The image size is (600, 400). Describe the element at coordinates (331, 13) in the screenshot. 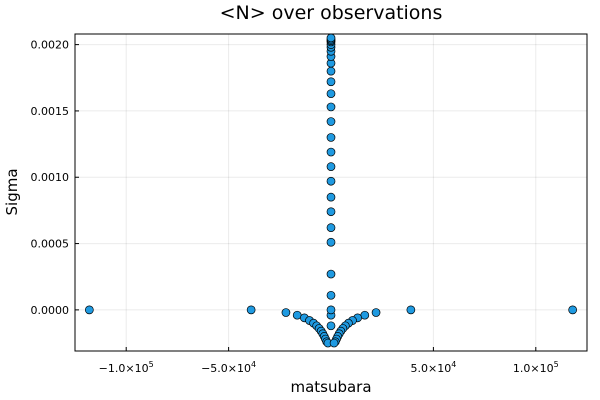

I see `chart-title: <N> over observations` at that location.